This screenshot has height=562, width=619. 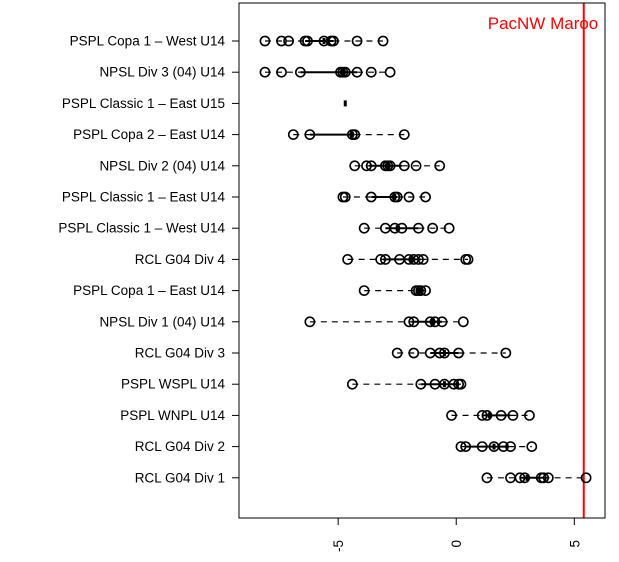 I want to click on y-tick-label: NPSL Div 1 (04) U14, so click(x=162, y=321).